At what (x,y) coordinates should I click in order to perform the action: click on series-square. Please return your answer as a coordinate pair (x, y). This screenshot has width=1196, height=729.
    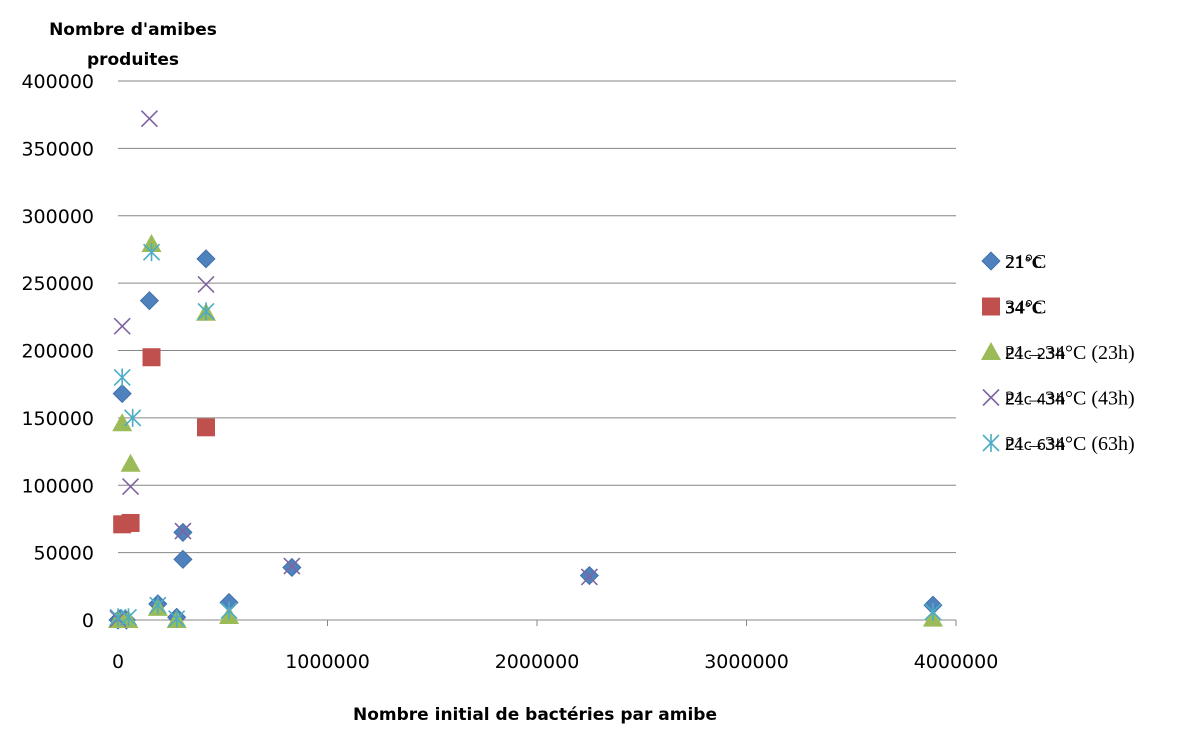
    Looking at the image, I should click on (164, 441).